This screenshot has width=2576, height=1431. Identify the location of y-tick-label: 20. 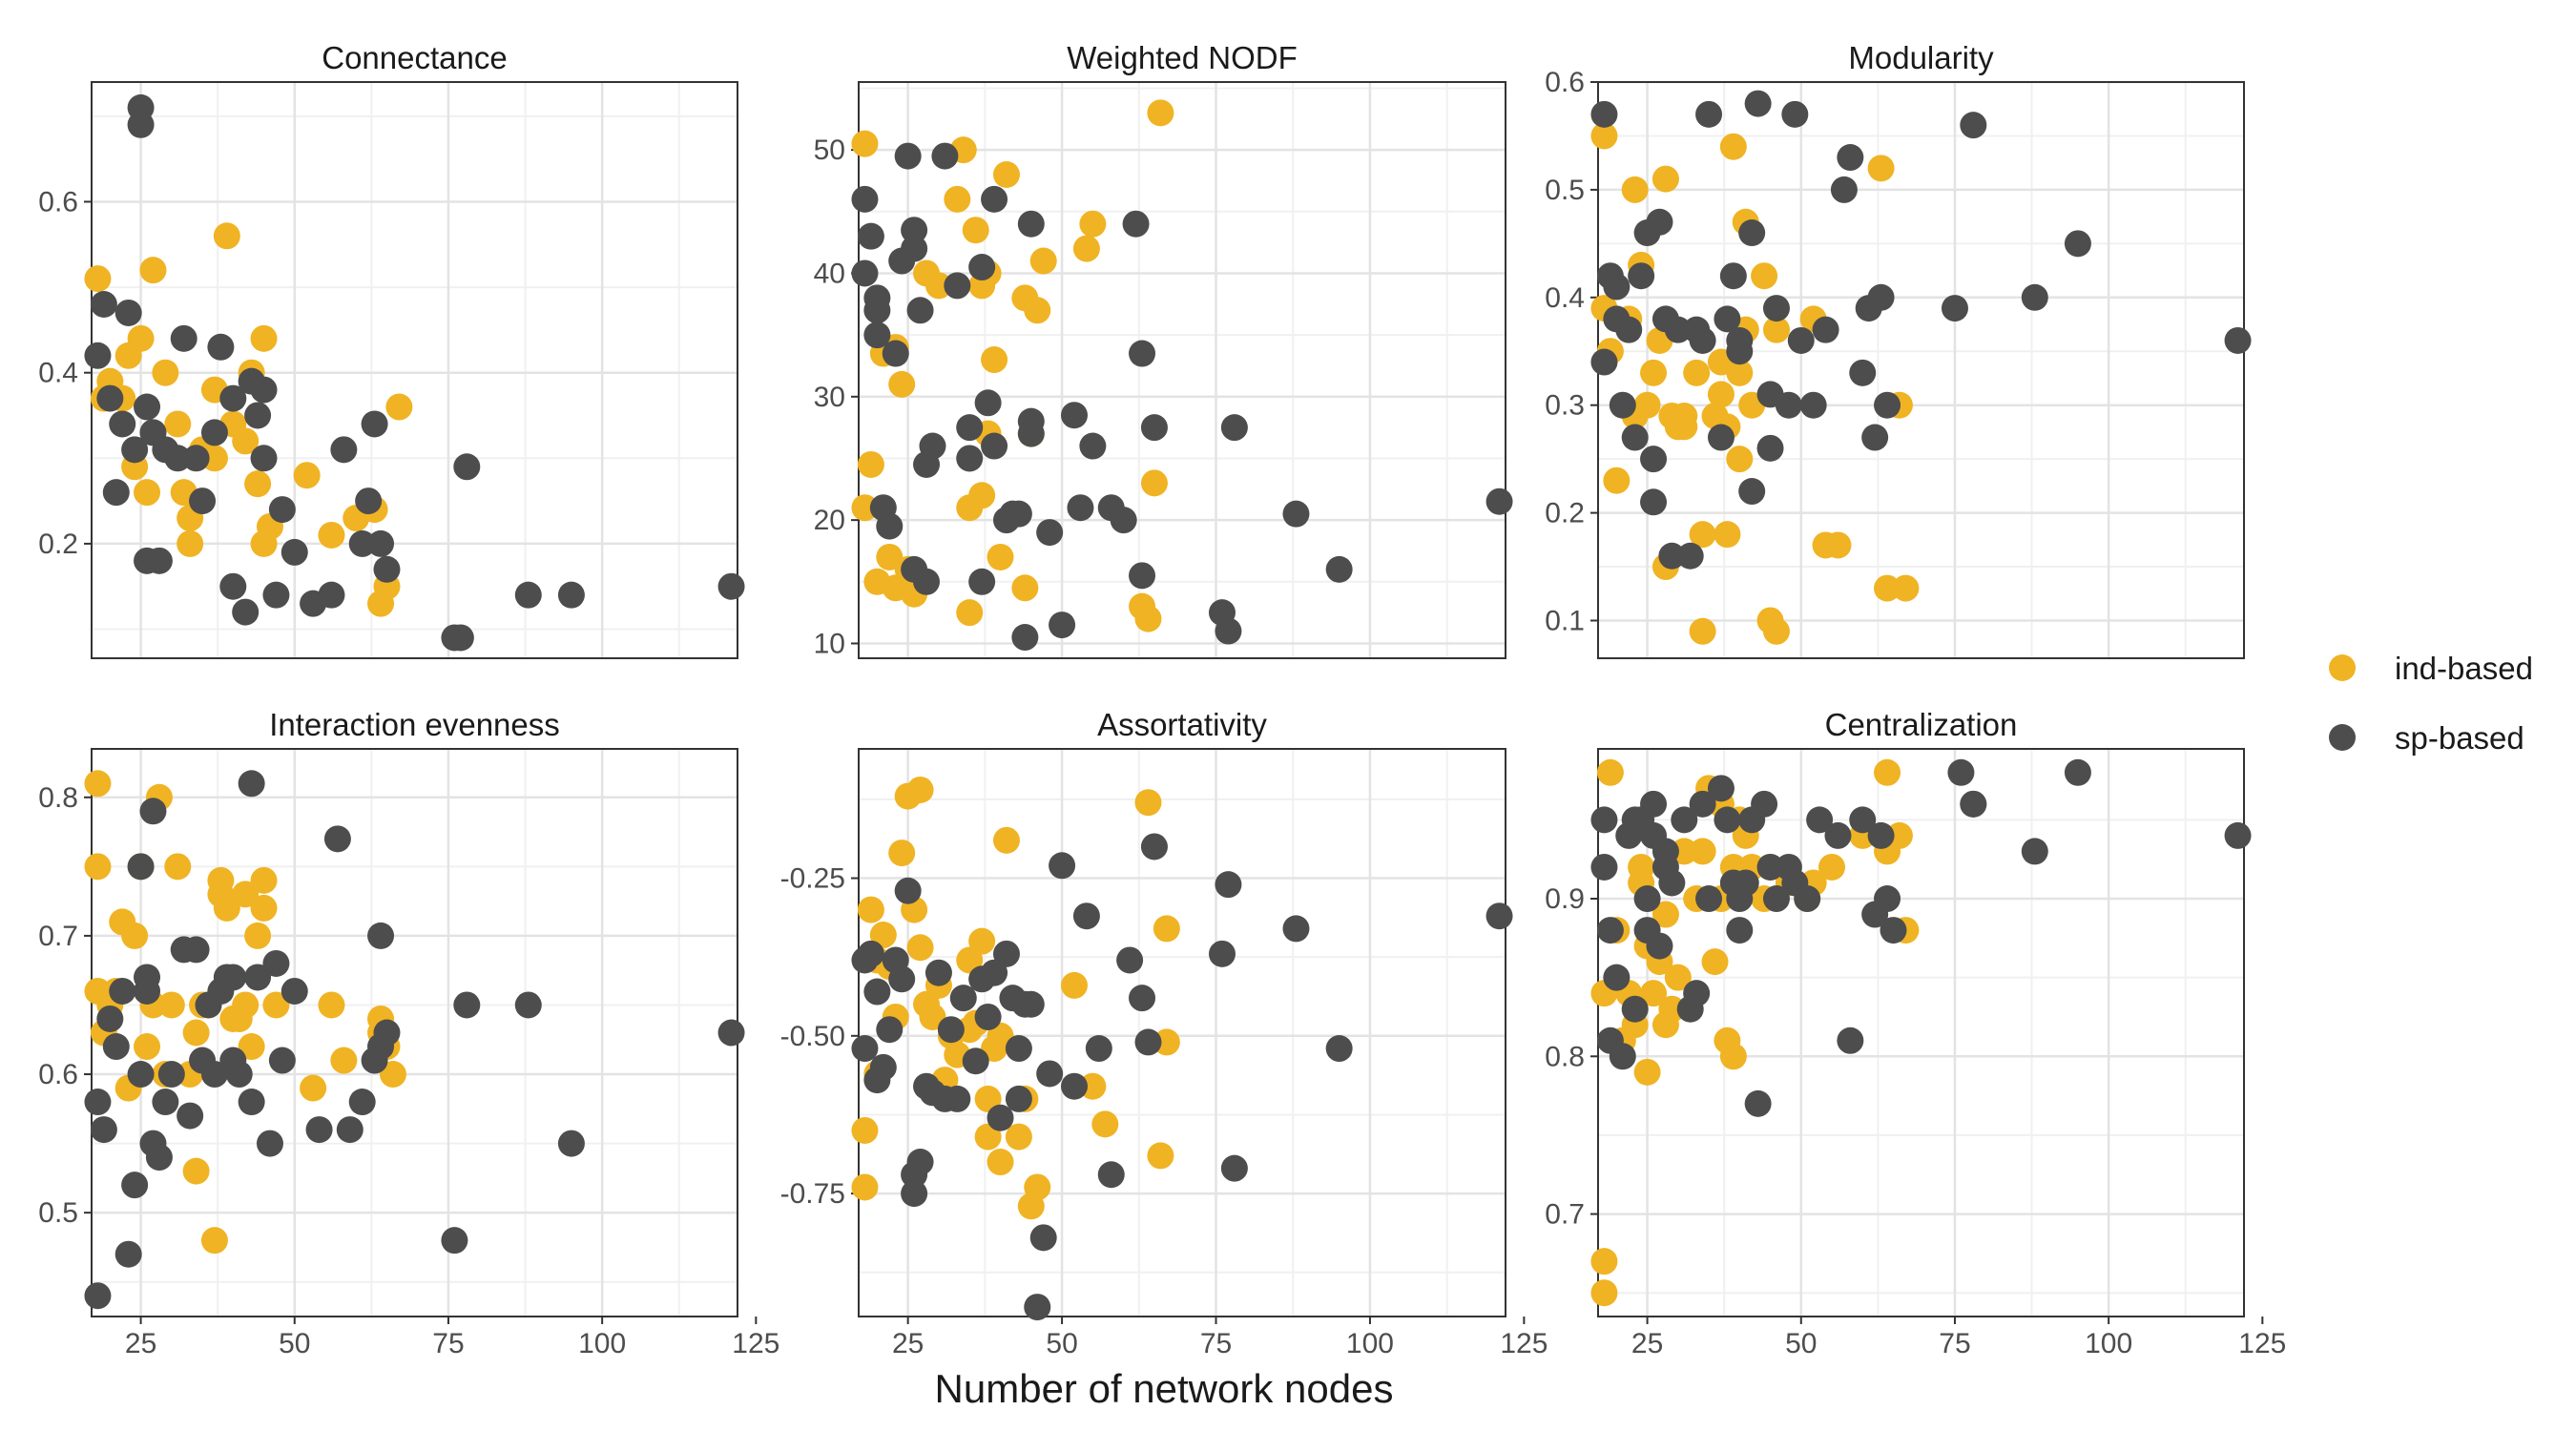
(829, 520).